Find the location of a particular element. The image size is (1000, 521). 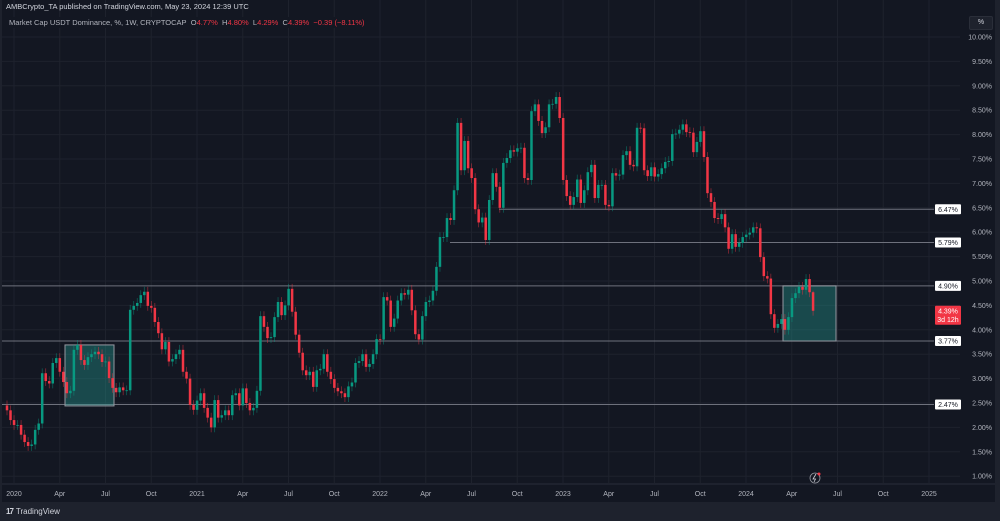

high-label: H is located at coordinates (225, 22).